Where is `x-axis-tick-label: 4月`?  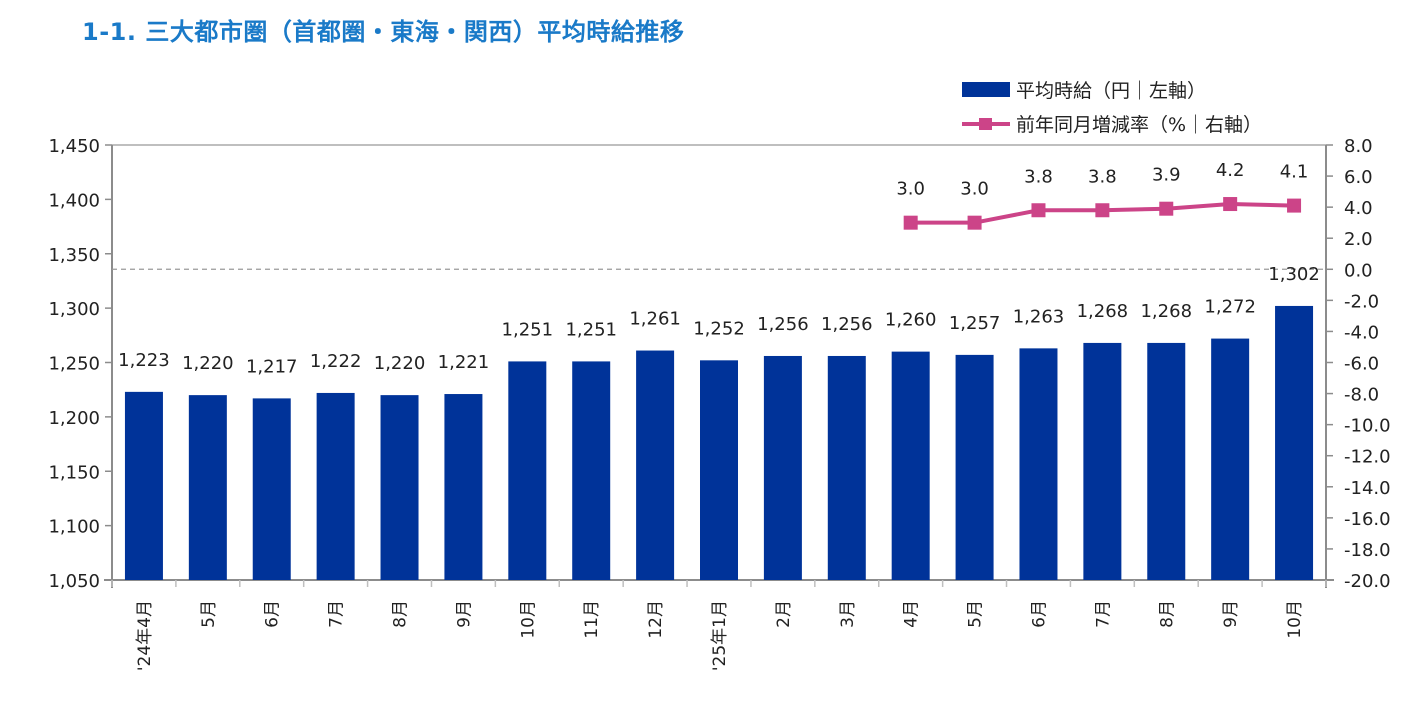
x-axis-tick-label: 4月 is located at coordinates (912, 614).